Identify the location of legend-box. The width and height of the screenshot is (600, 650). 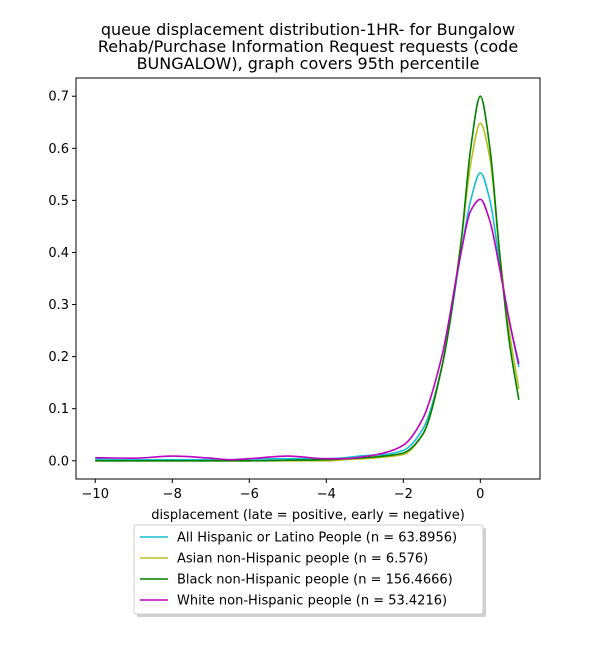
(308, 569).